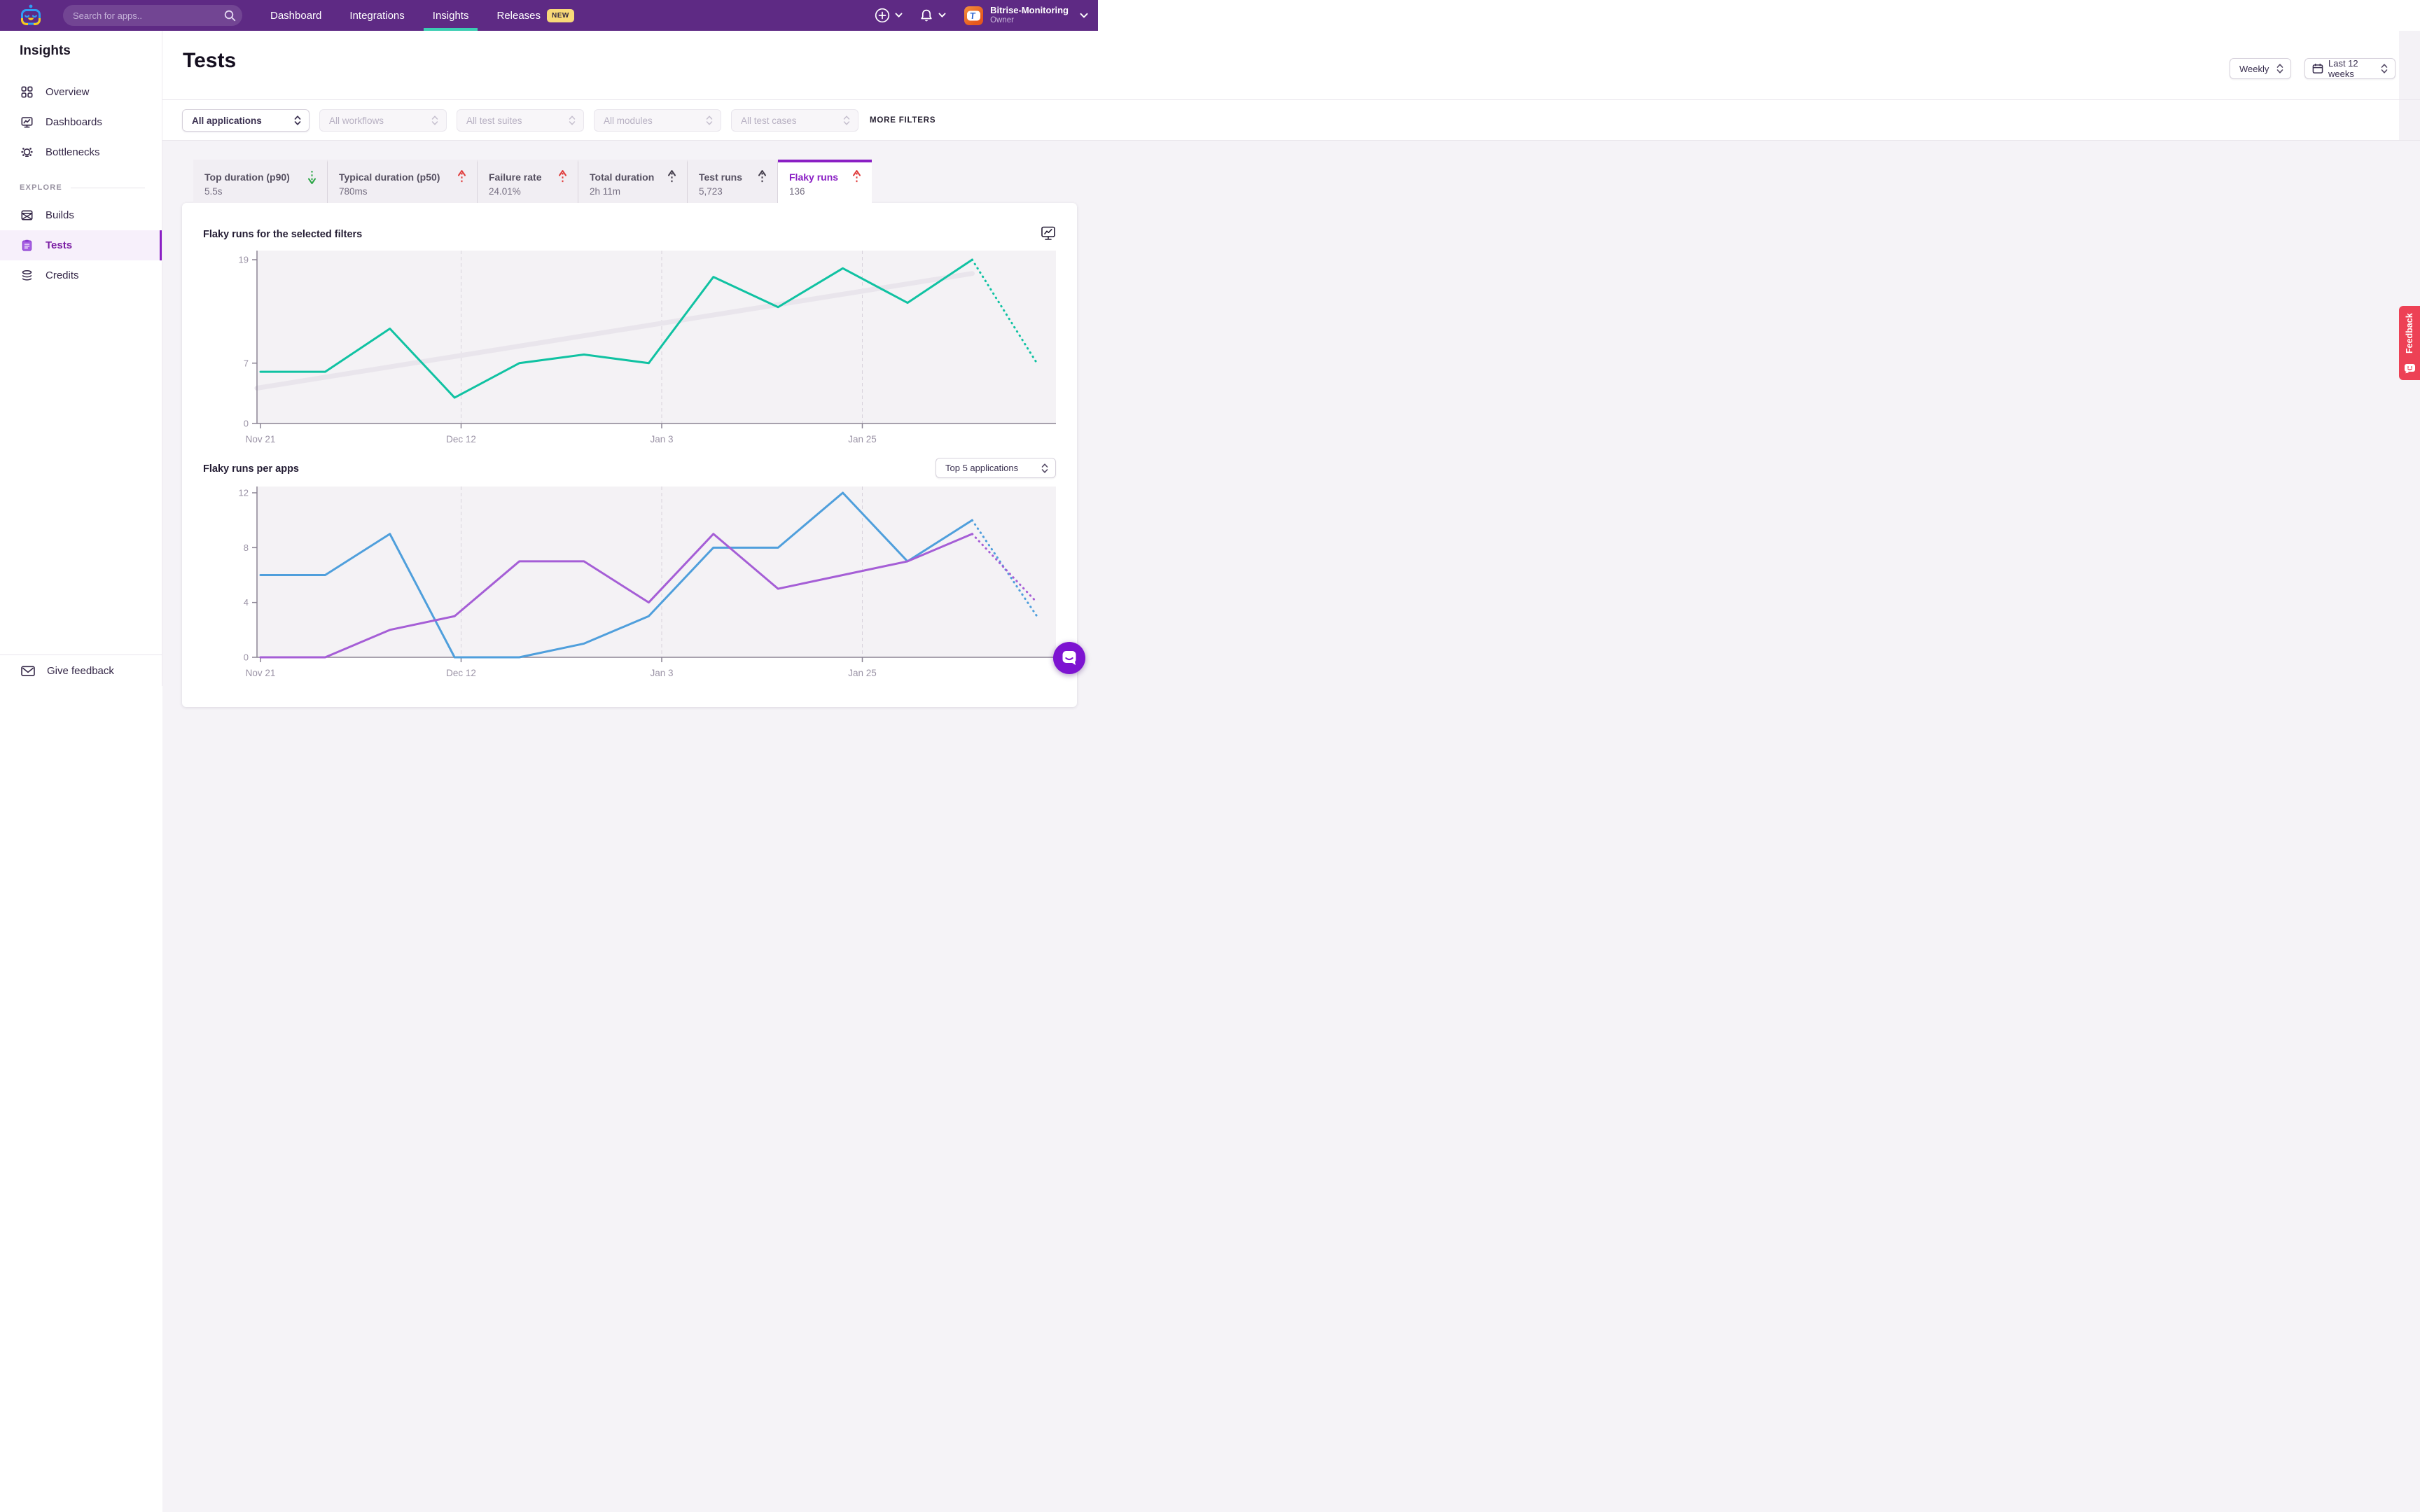 This screenshot has width=2420, height=1512. I want to click on notifications-chevron-down-icon, so click(942, 15).